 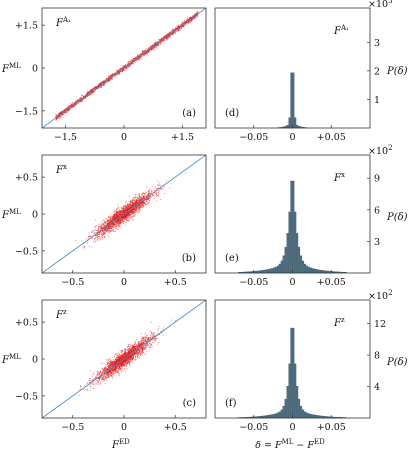 What do you see at coordinates (124, 282) in the screenshot?
I see `x-tick-label: 0` at bounding box center [124, 282].